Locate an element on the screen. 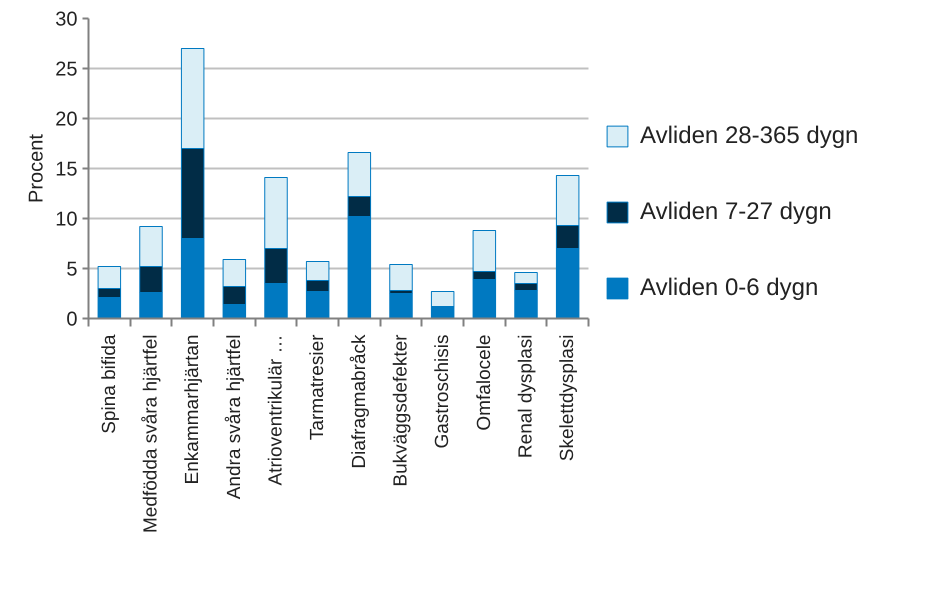  y-tick-label: 15 is located at coordinates (66, 169).